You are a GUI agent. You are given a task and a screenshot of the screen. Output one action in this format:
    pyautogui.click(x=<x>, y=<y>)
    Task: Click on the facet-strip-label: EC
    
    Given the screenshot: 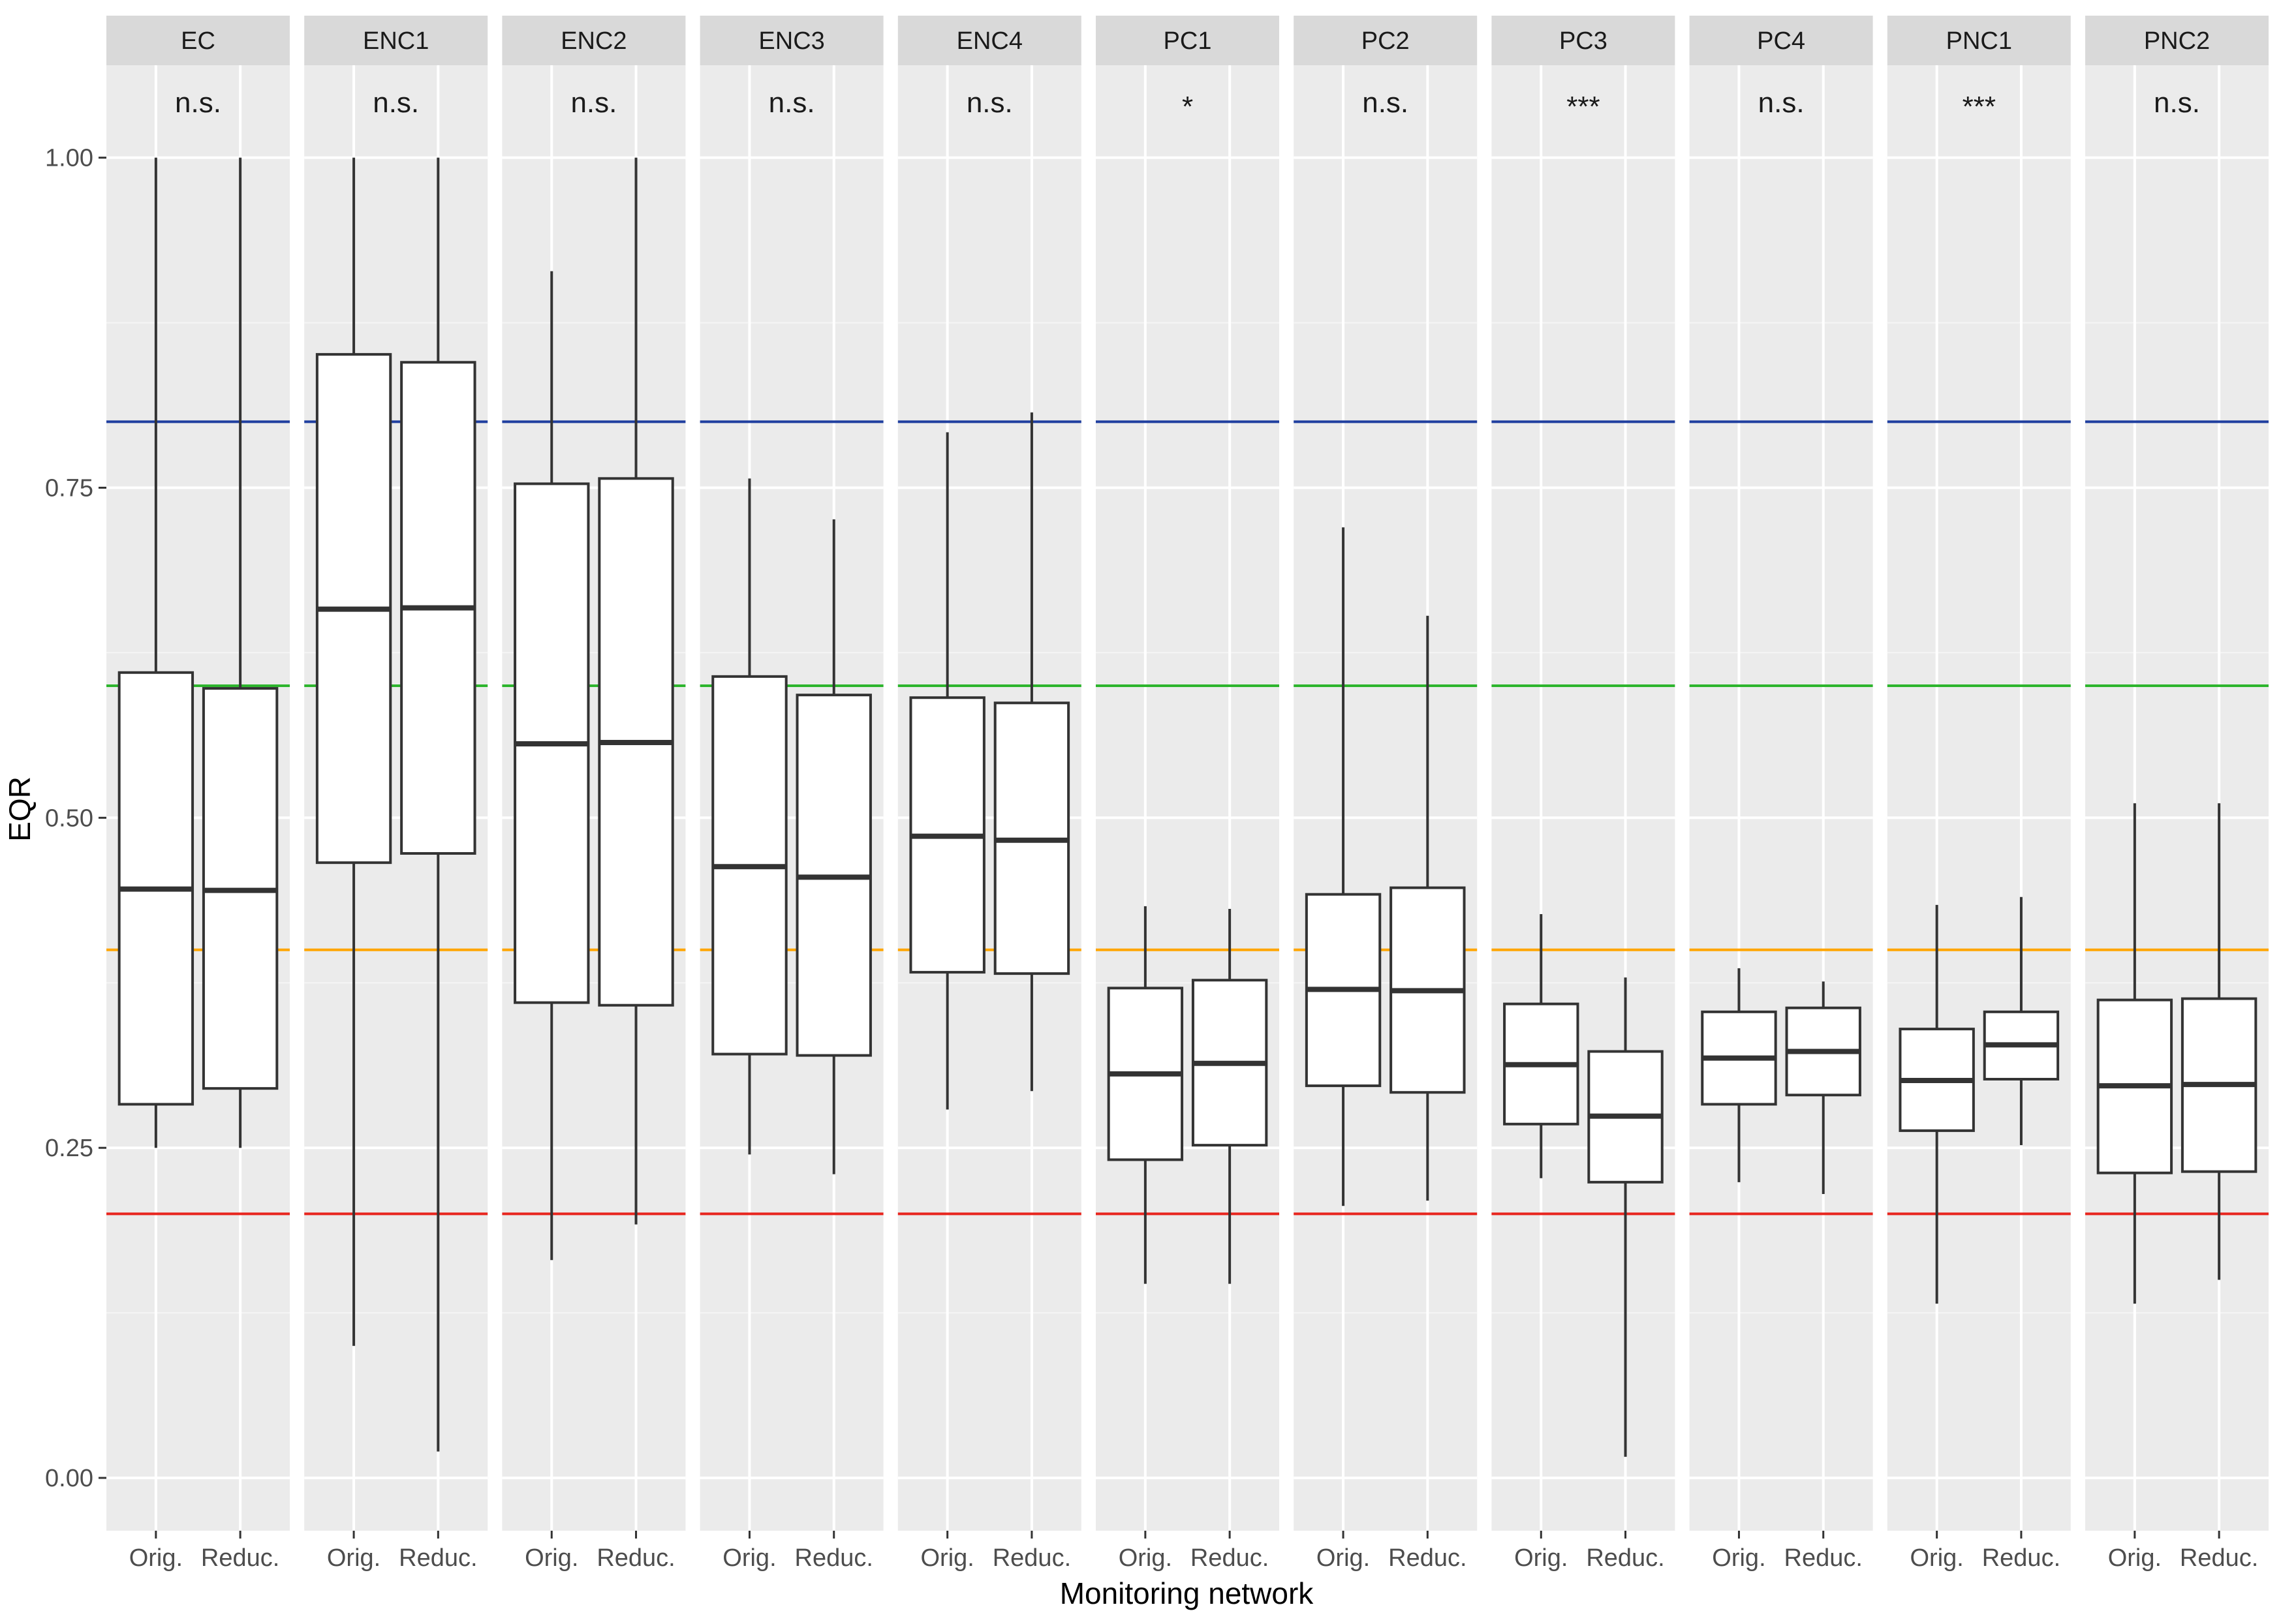 What is the action you would take?
    pyautogui.click(x=198, y=41)
    